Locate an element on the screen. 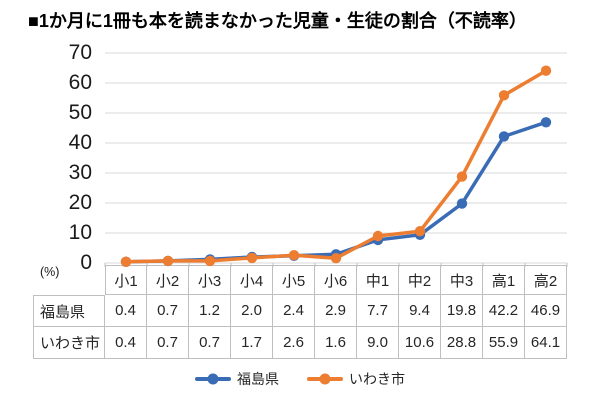 The image size is (600, 400). table-value-cell: 1.2 is located at coordinates (210, 311).